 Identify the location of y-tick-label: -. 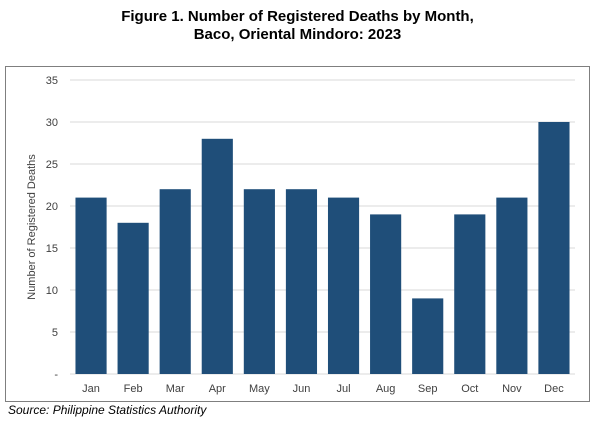
(56, 375).